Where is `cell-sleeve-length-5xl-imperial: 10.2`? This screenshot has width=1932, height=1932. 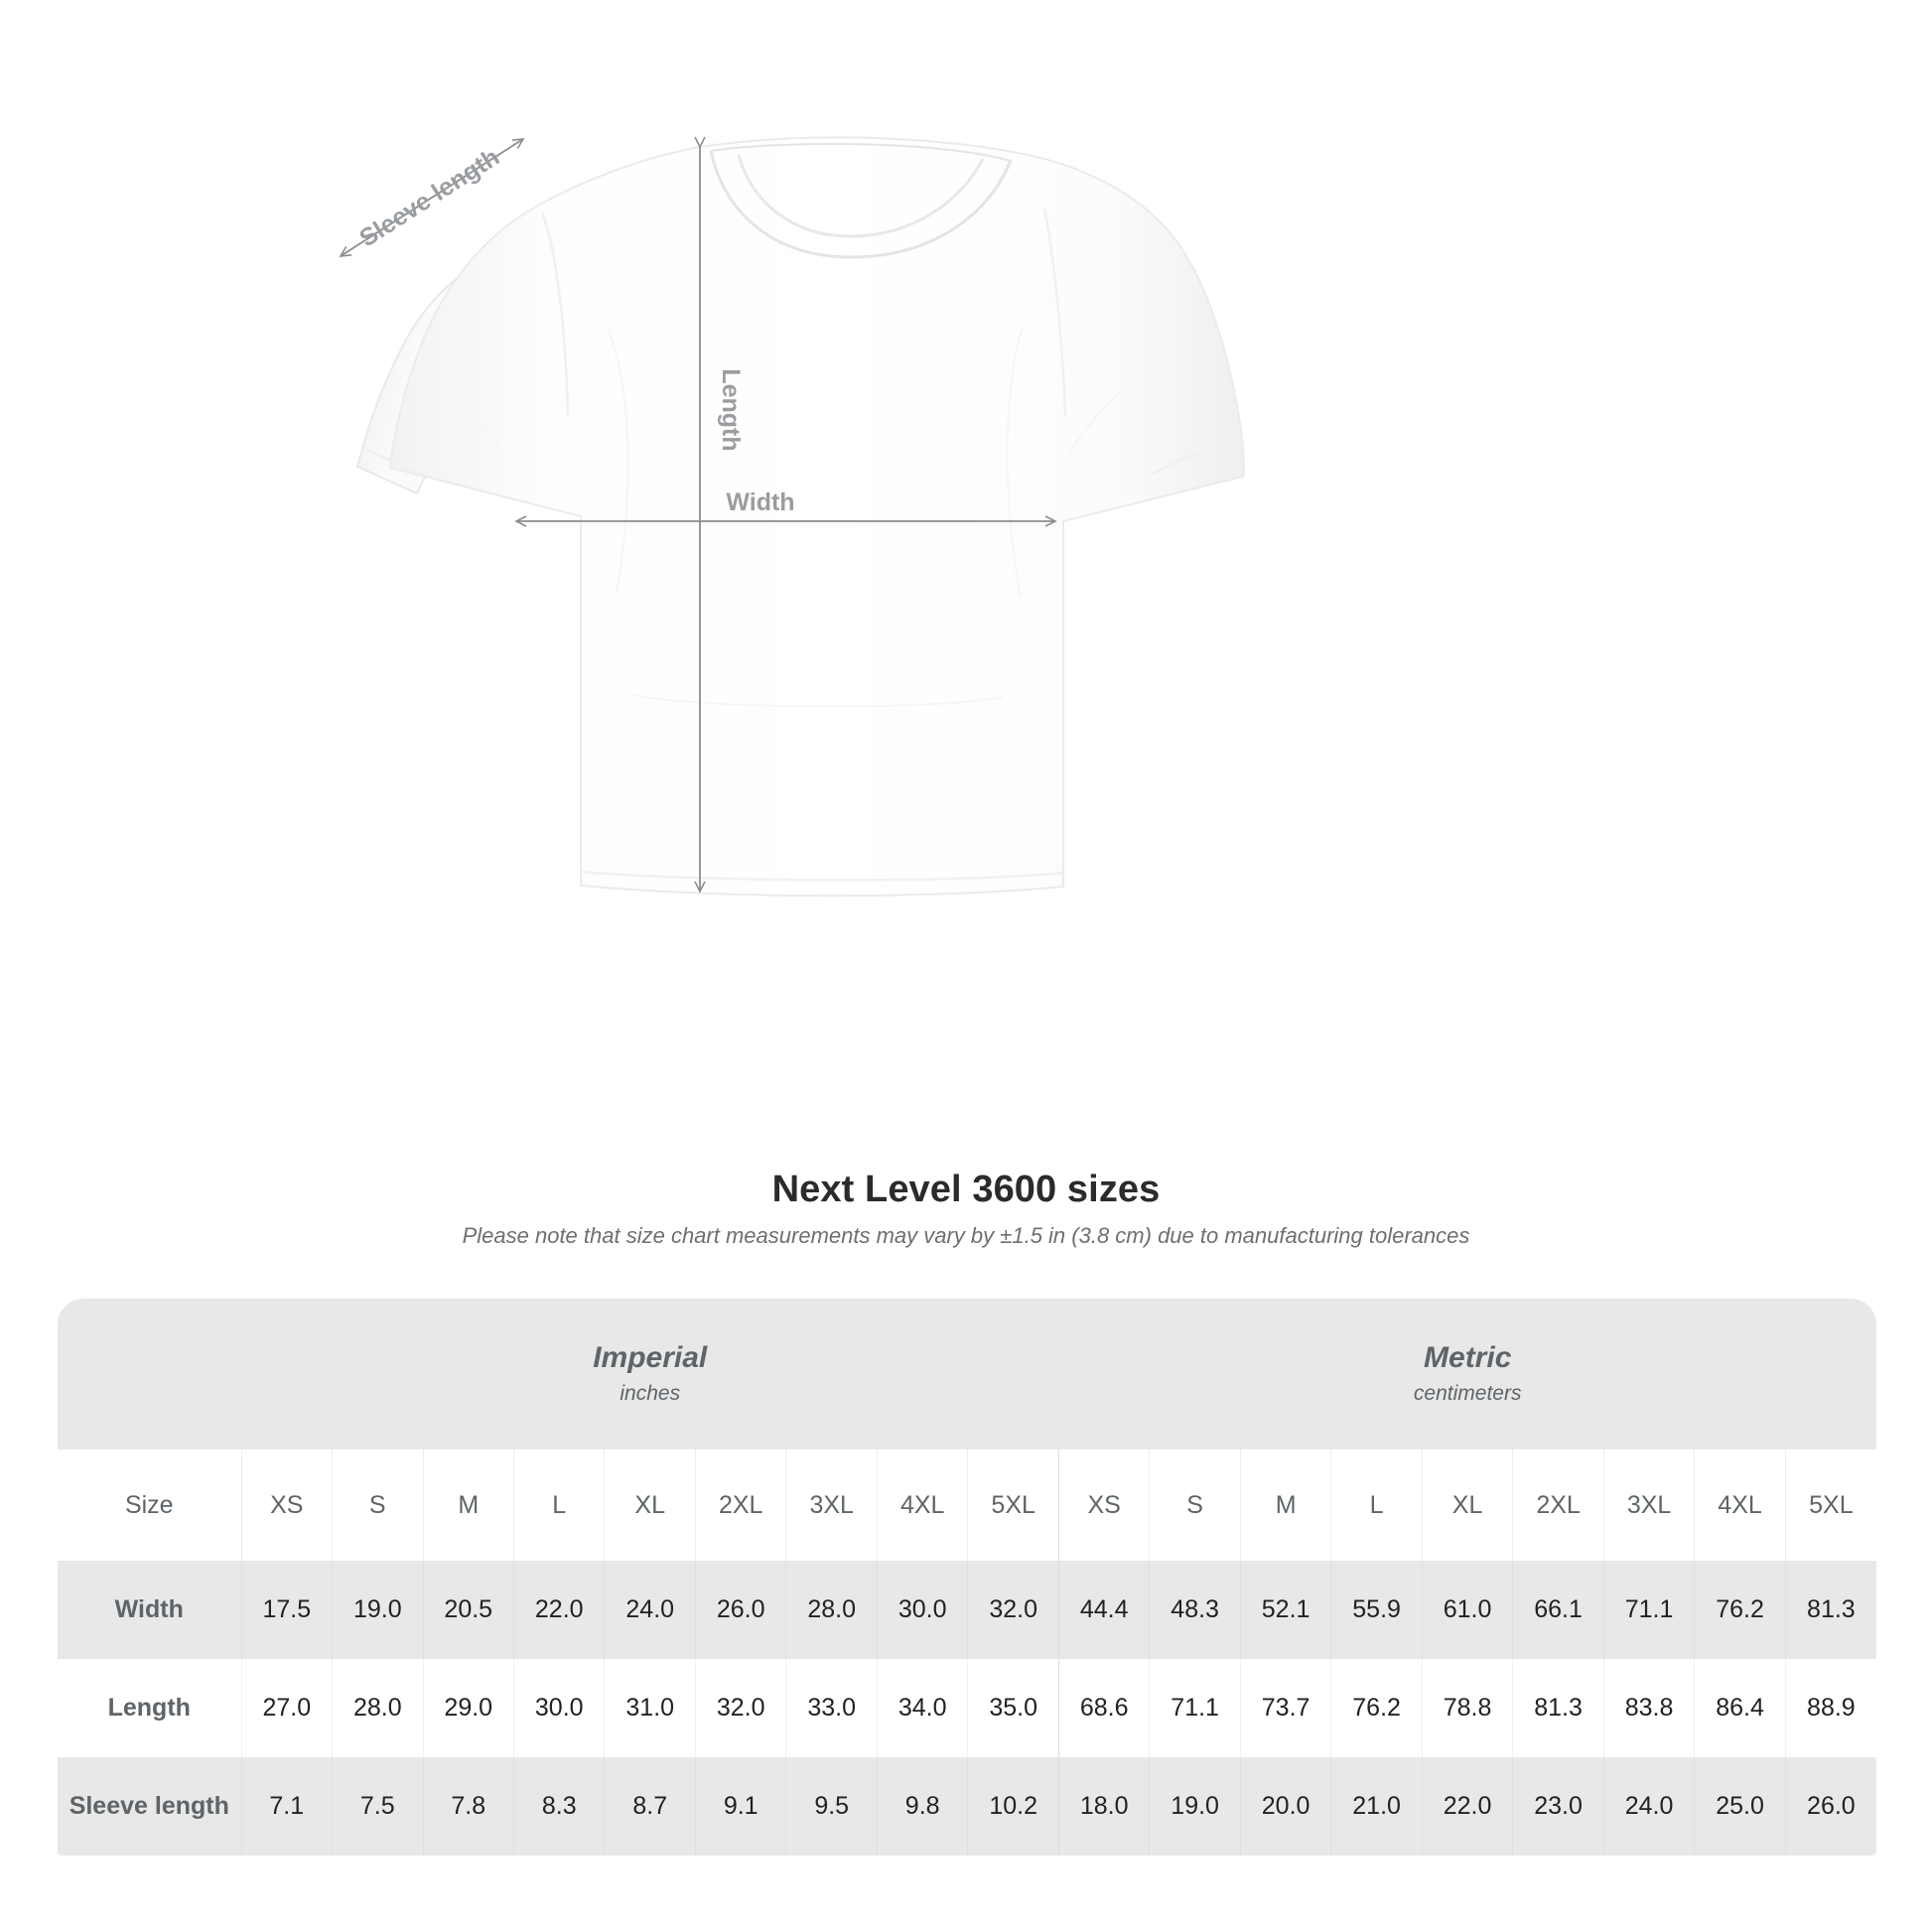
cell-sleeve-length-5xl-imperial: 10.2 is located at coordinates (1013, 1807).